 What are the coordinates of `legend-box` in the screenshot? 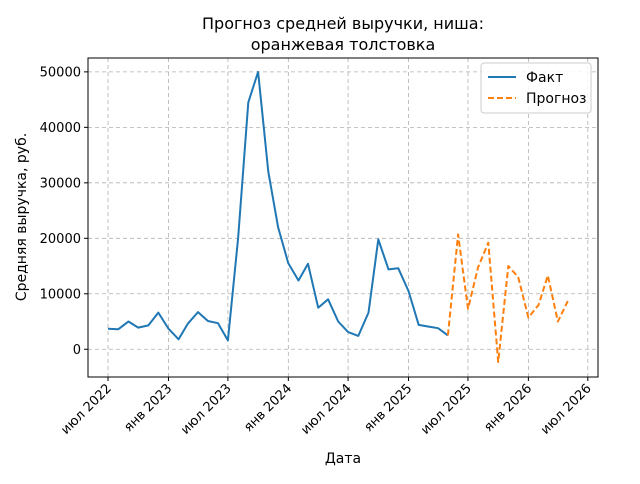 It's located at (536, 88).